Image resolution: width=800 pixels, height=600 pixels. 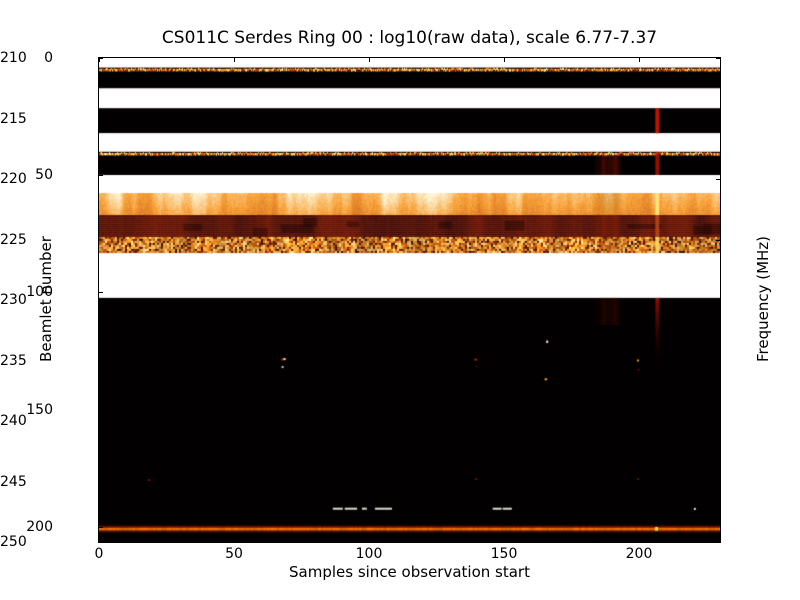 I want to click on x-tick-label: 0, so click(x=99, y=554).